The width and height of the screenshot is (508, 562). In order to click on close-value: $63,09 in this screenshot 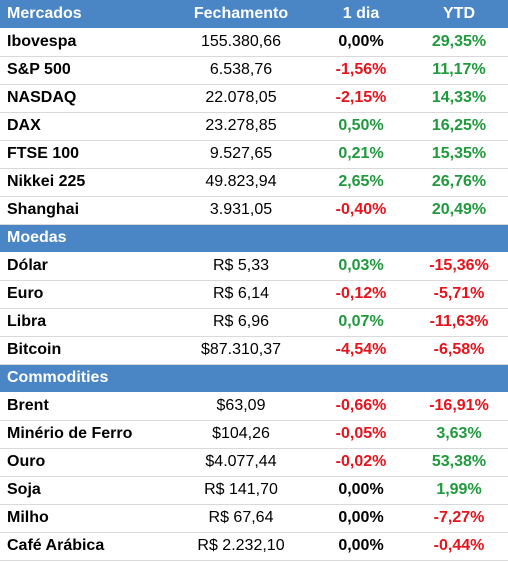, I will do `click(241, 406)`.